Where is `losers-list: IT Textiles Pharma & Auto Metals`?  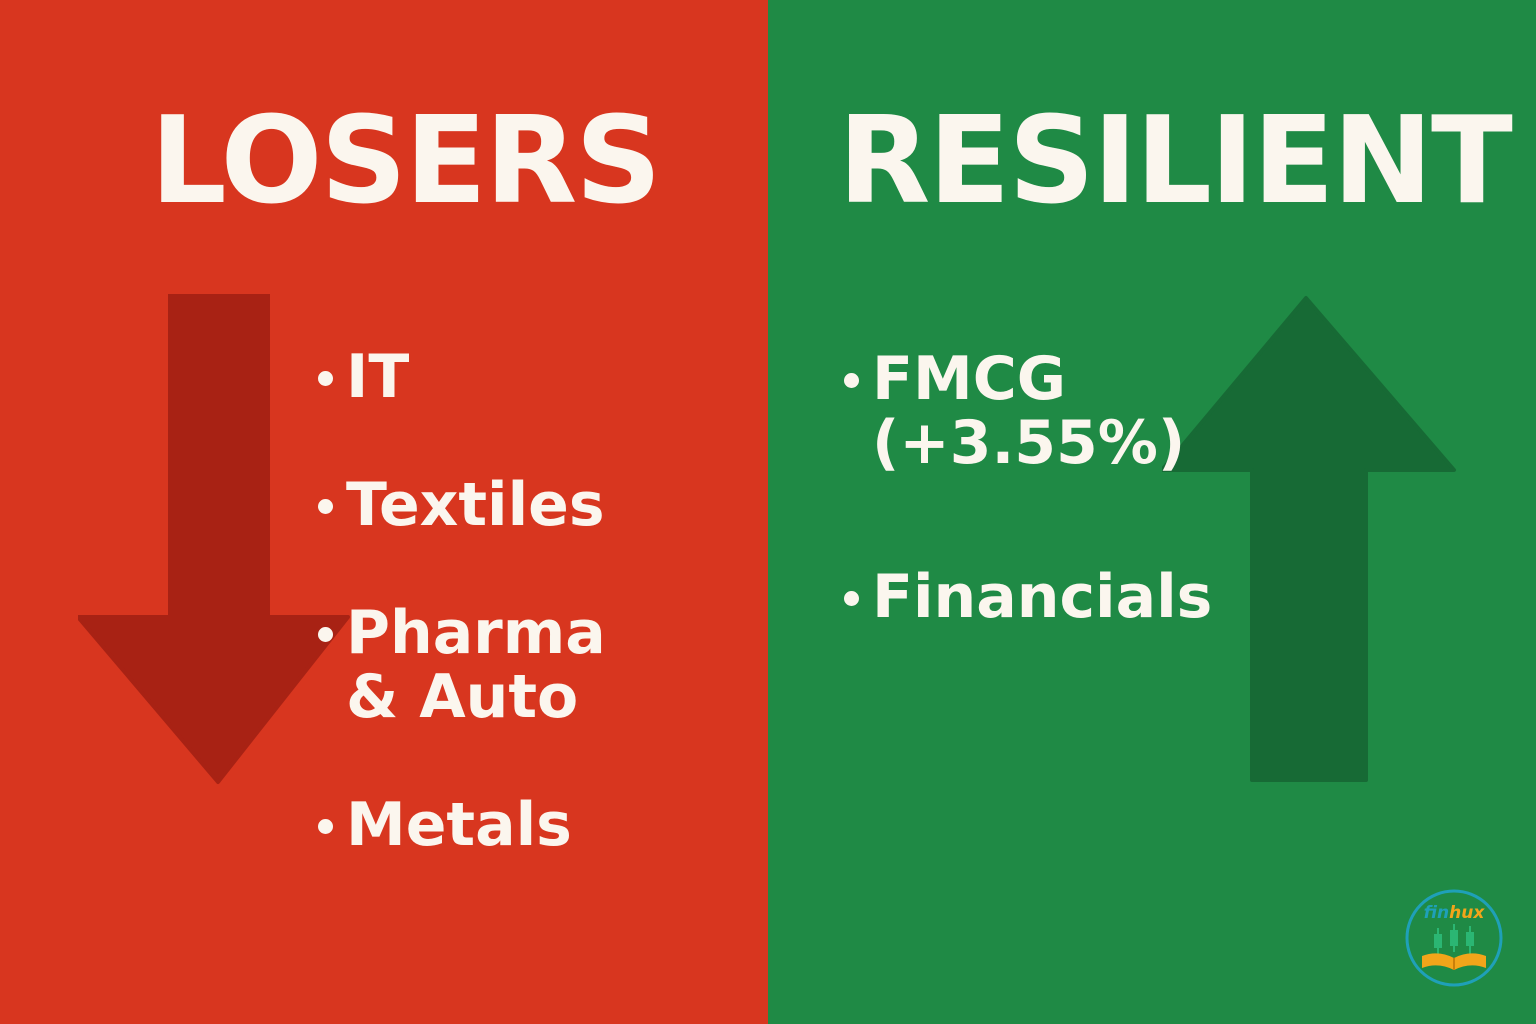
losers-list: IT Textiles Pharma & Auto Metals is located at coordinates (460, 633).